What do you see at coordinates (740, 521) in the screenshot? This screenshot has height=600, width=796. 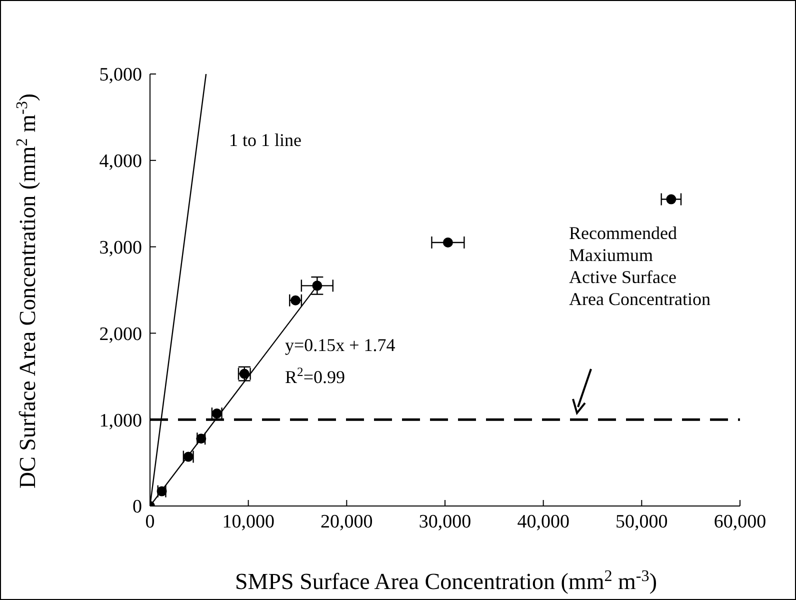 I see `x-tick-label: 60,000` at bounding box center [740, 521].